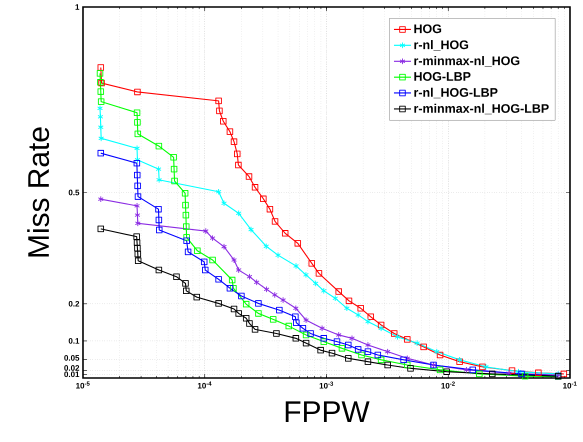  Describe the element at coordinates (441, 45) in the screenshot. I see `legend-label: r-nl_HOG` at that location.